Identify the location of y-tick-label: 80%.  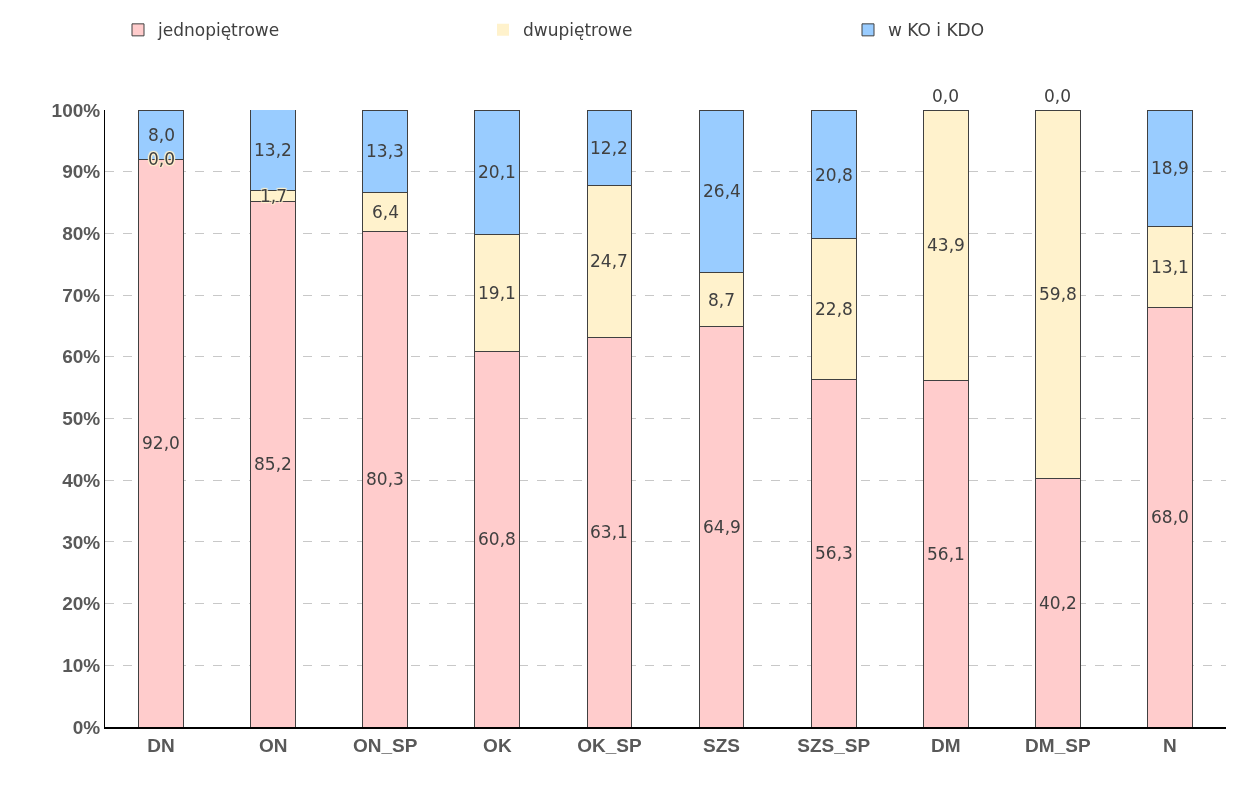
(81, 234).